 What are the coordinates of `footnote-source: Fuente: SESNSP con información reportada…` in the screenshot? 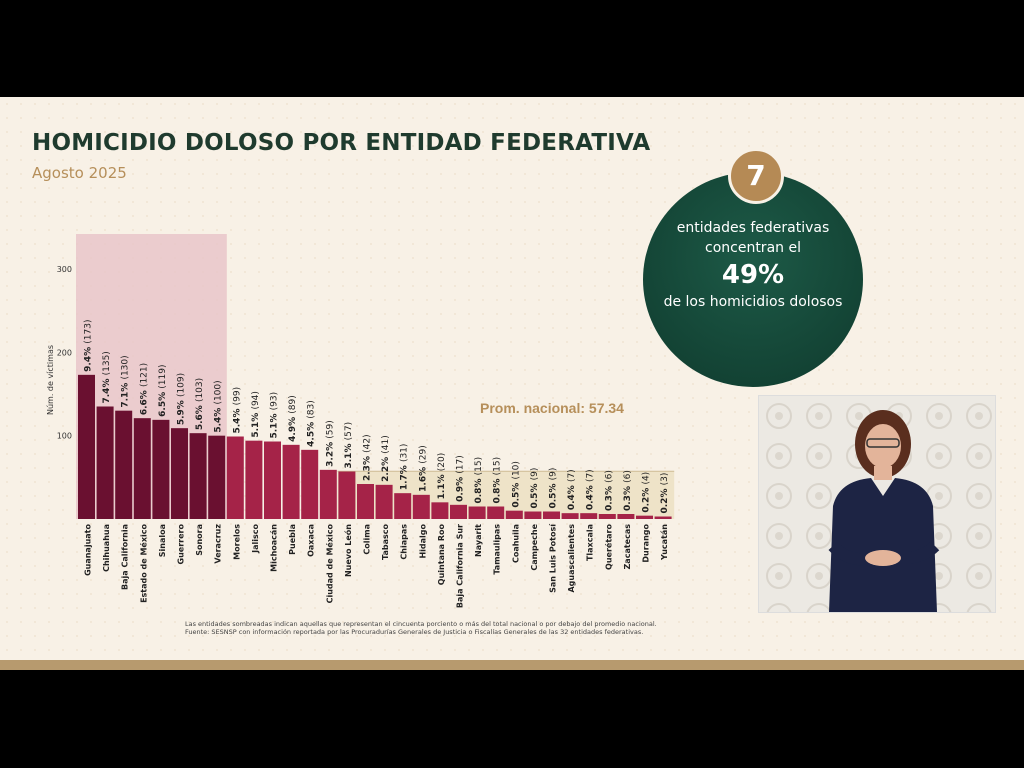 It's located at (414, 632).